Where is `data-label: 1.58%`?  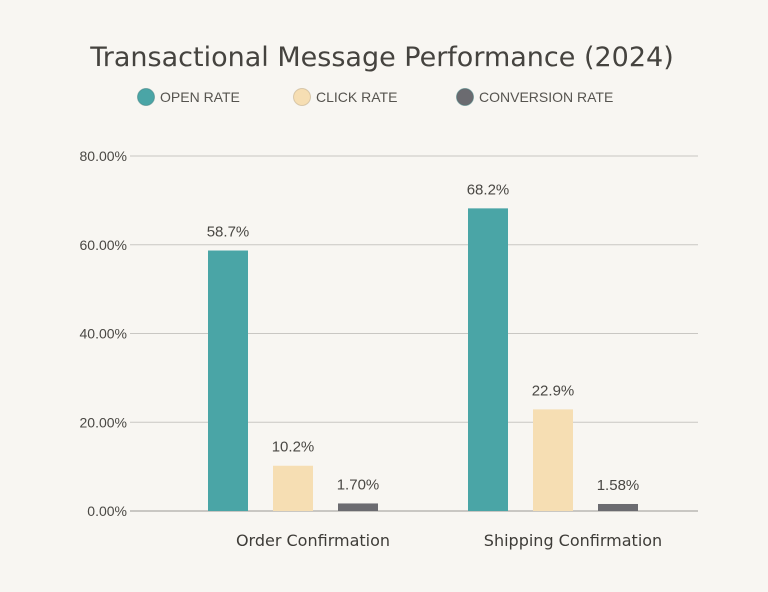 data-label: 1.58% is located at coordinates (618, 485).